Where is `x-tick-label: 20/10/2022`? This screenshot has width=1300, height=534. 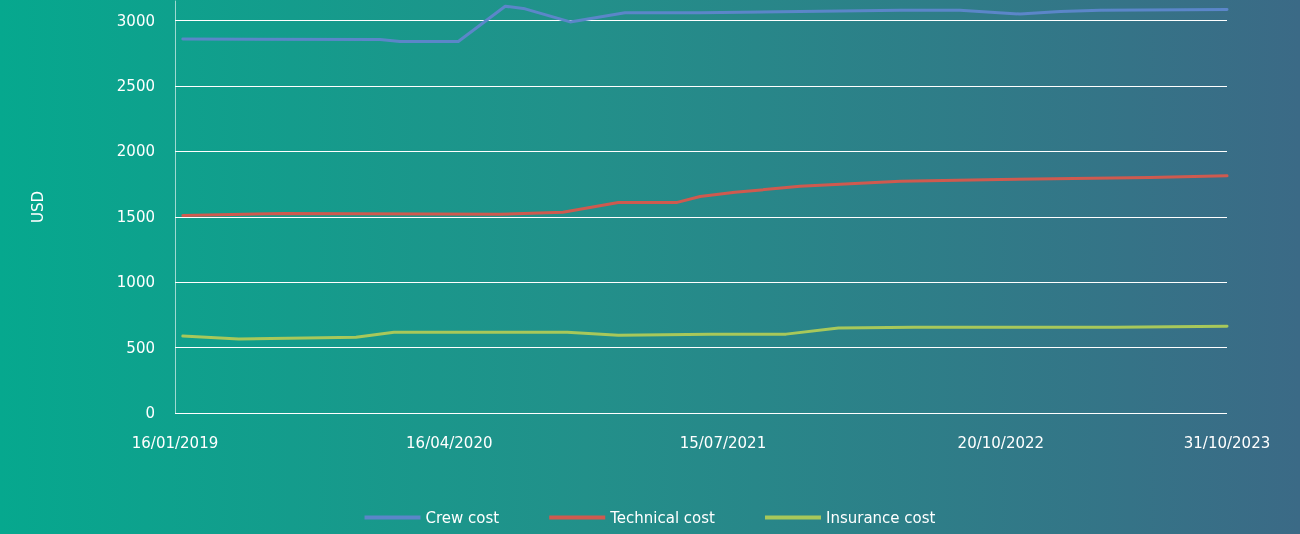 x-tick-label: 20/10/2022 is located at coordinates (1001, 442).